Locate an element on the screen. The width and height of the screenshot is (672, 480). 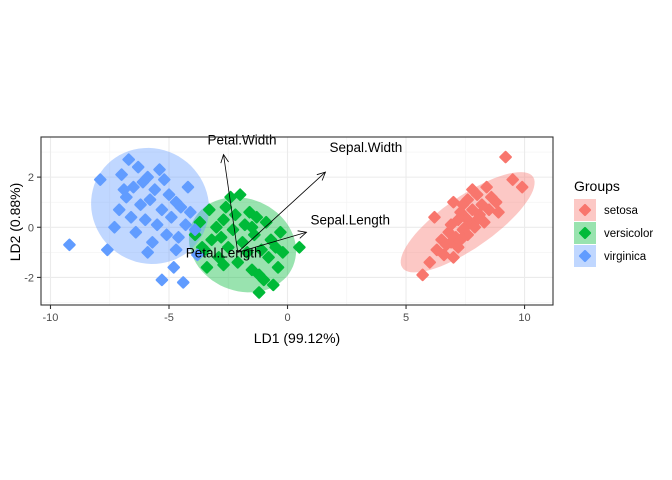
legend-symbol-virginica is located at coordinates (585, 256).